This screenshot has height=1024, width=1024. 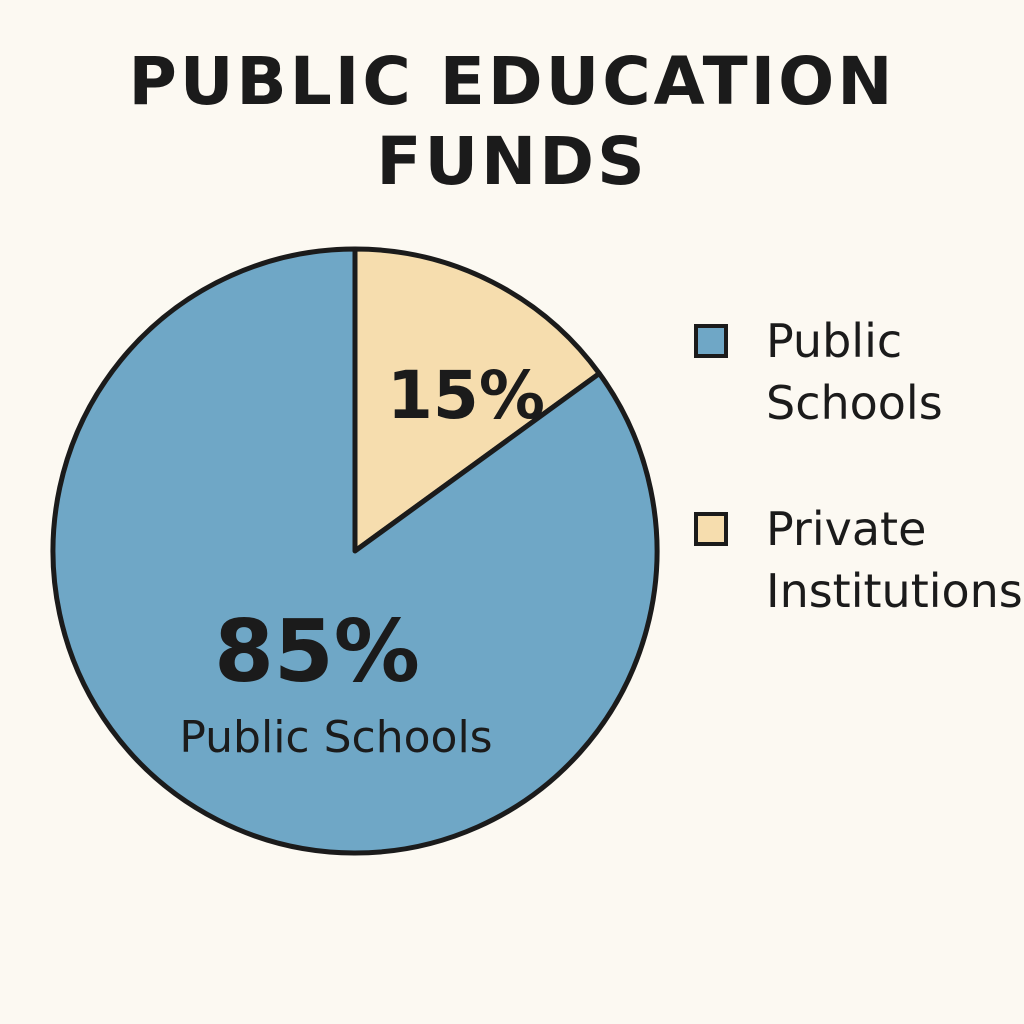 I want to click on legend-item-private-institutions: Private Institutions, so click(x=858, y=560).